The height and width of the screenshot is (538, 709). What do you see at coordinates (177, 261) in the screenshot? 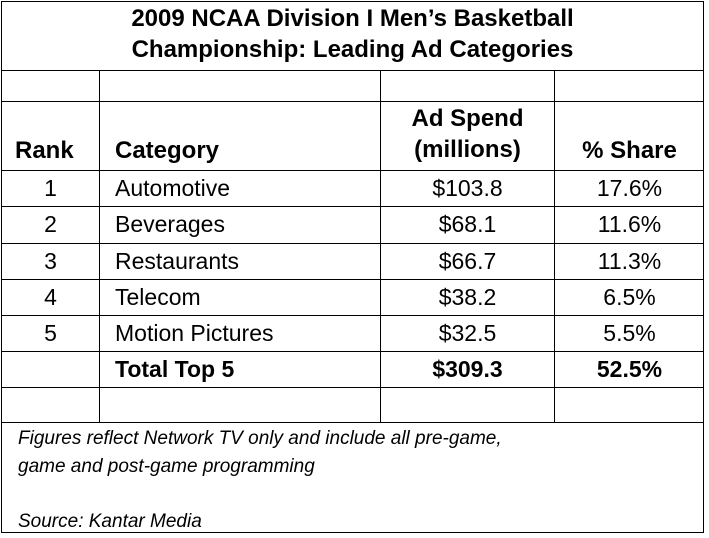
I see `row-category: Restaurants` at bounding box center [177, 261].